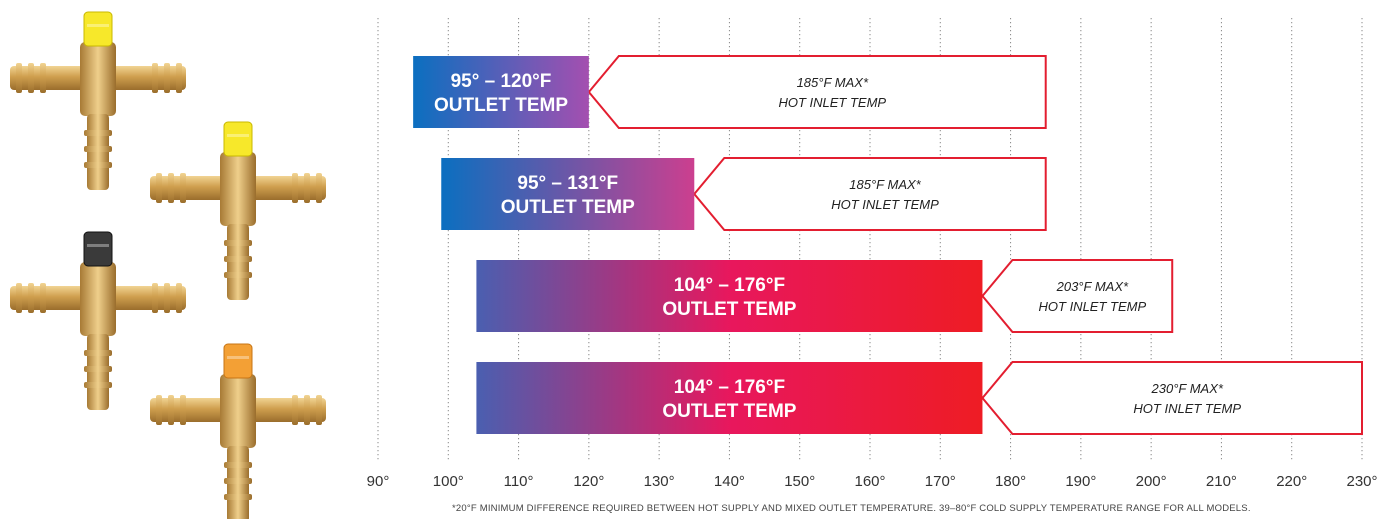  Describe the element at coordinates (832, 102) in the screenshot. I see `hot-inlet-label-1: HOT INLET TEMP` at that location.